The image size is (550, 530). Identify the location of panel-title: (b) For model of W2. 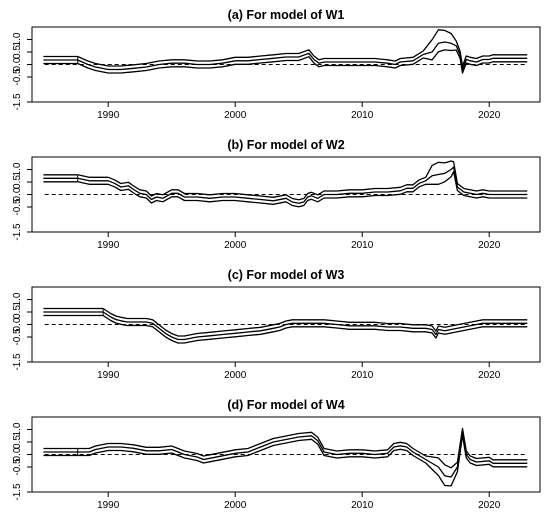
(285, 145).